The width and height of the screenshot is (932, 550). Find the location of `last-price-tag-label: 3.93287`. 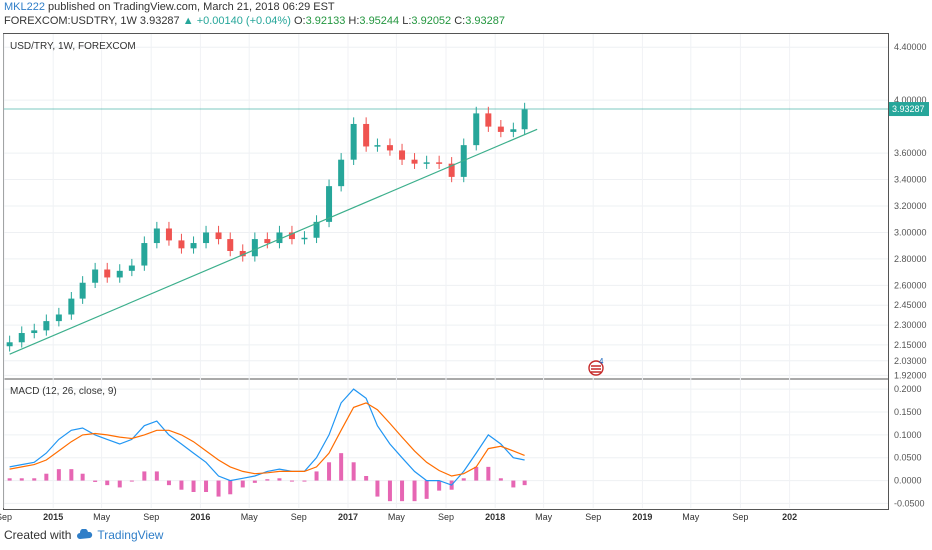

last-price-tag-label: 3.93287 is located at coordinates (908, 109).